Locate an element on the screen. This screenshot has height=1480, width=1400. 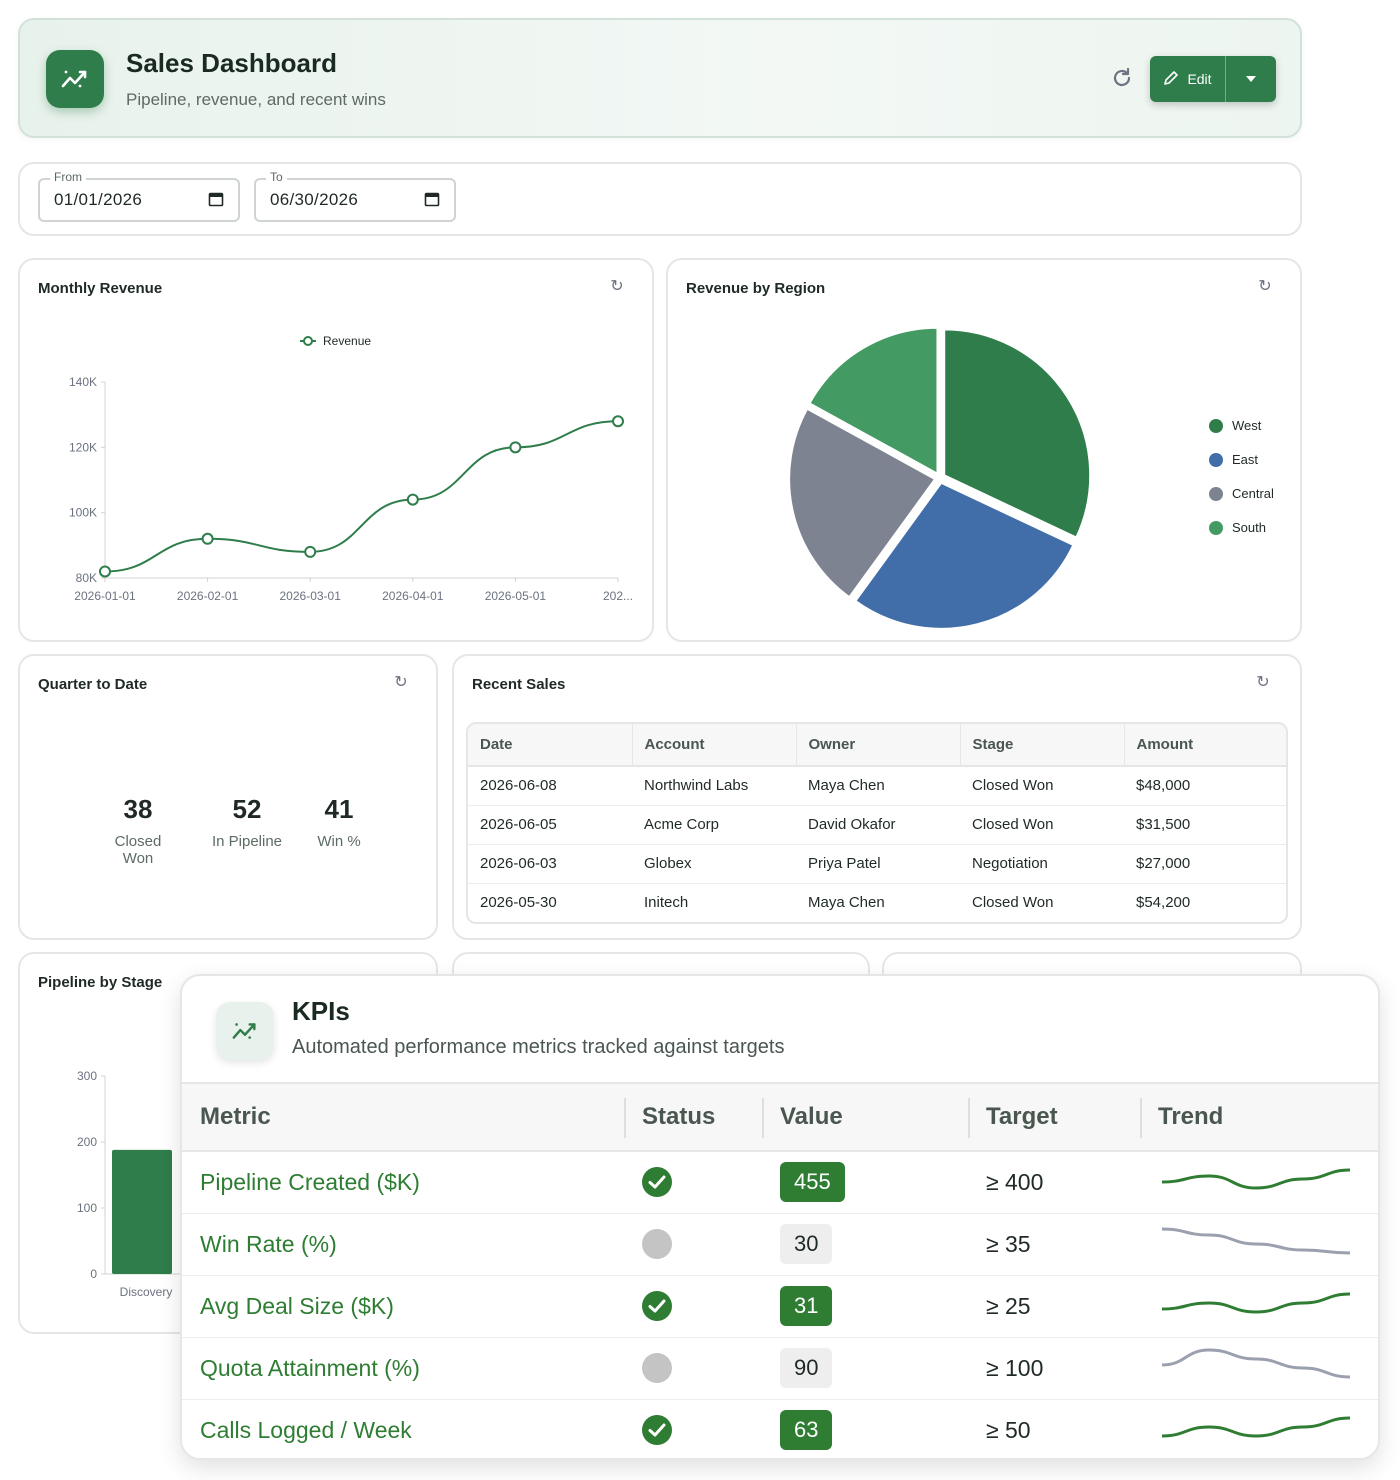
header-label: Metric is located at coordinates (235, 1116).